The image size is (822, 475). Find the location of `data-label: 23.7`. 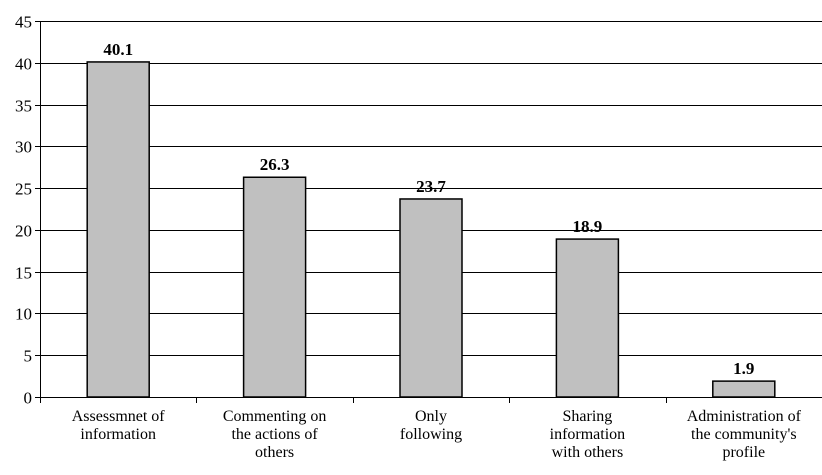

data-label: 23.7 is located at coordinates (431, 186).